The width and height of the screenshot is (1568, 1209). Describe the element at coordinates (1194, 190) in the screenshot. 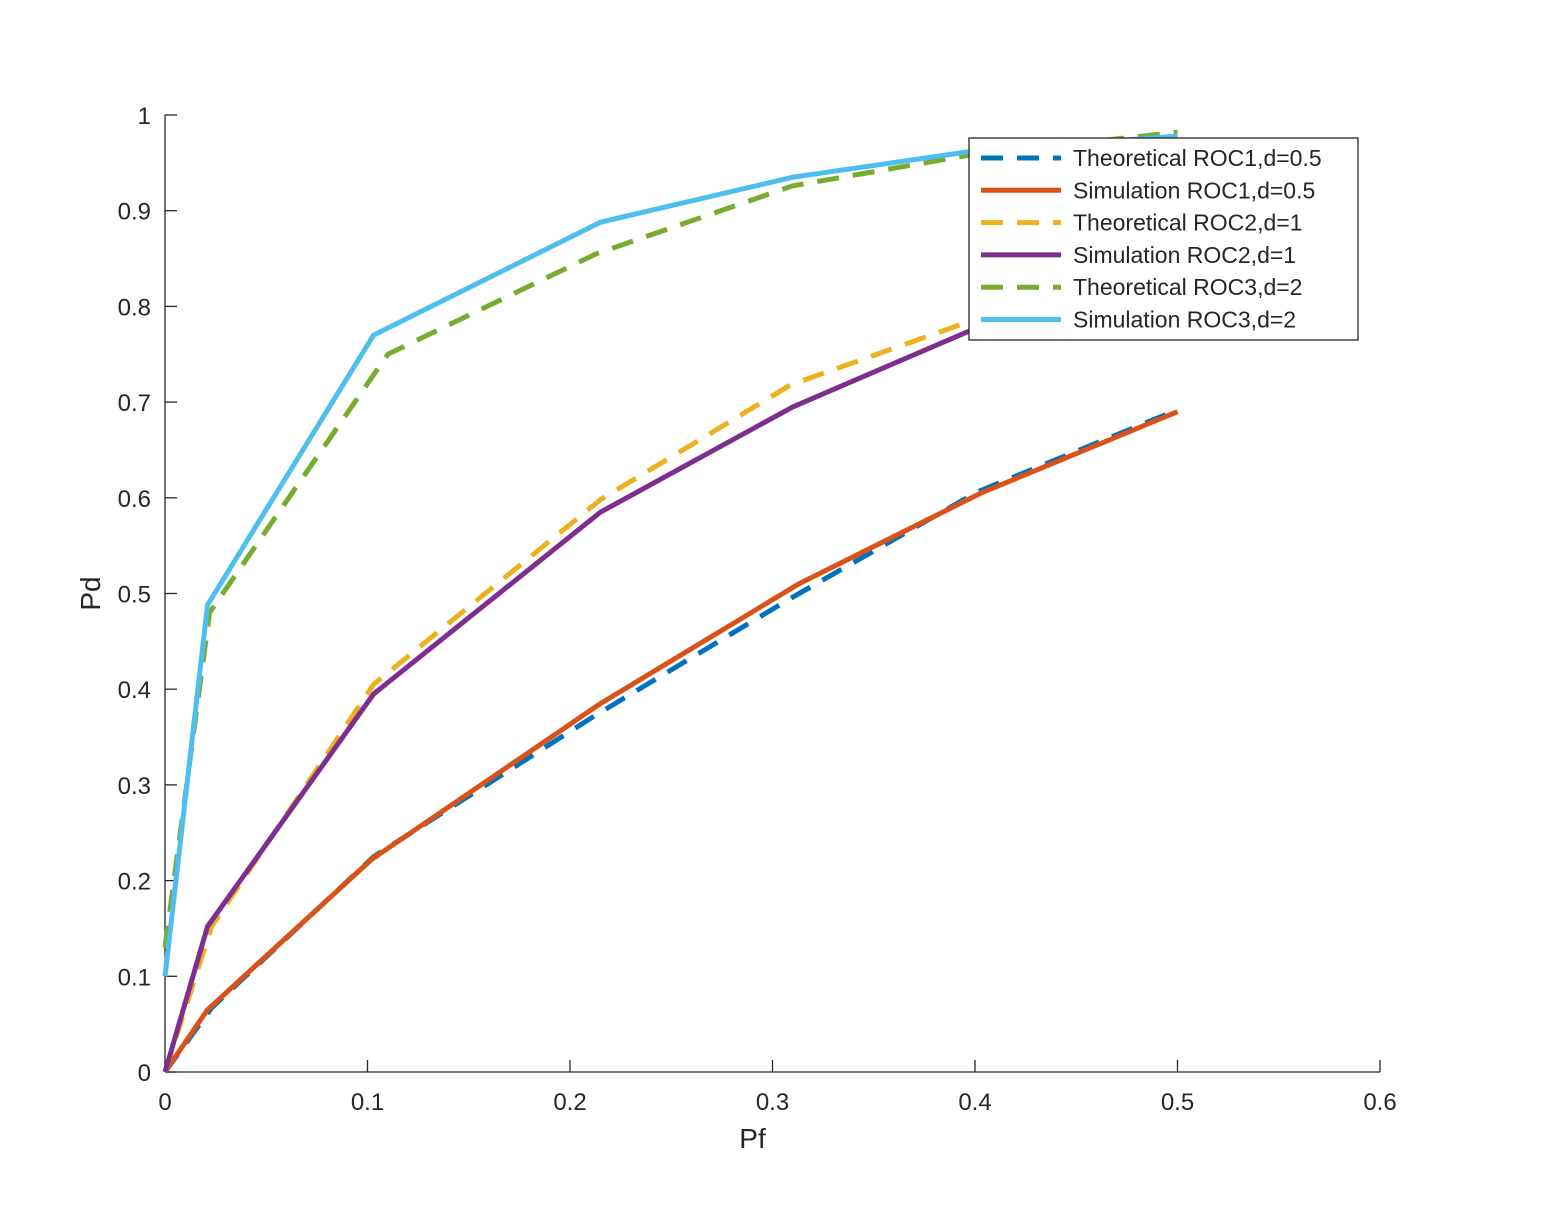

I see `legend-label-2: Simulation ROC1,d=0.5` at that location.